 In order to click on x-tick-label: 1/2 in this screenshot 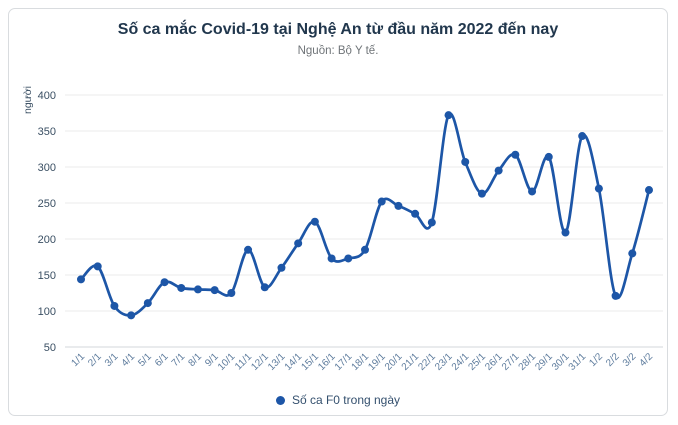, I will do `click(596, 360)`.